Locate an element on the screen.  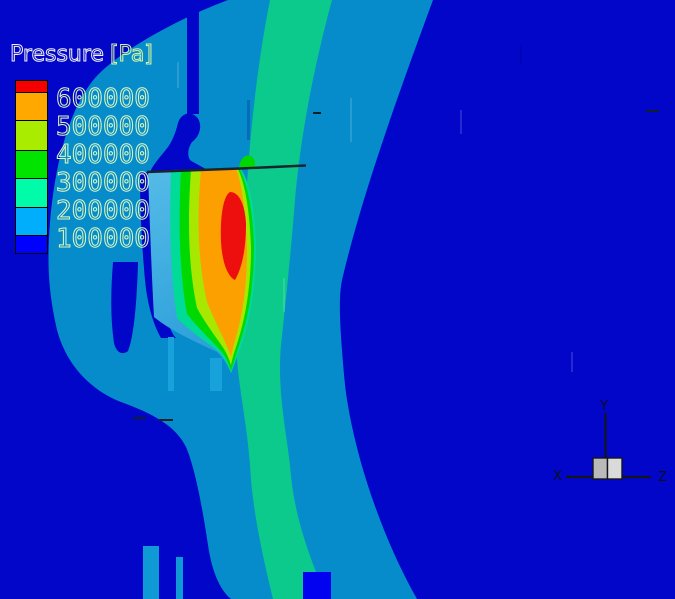
dark-stripe-top is located at coordinates (193, 57).